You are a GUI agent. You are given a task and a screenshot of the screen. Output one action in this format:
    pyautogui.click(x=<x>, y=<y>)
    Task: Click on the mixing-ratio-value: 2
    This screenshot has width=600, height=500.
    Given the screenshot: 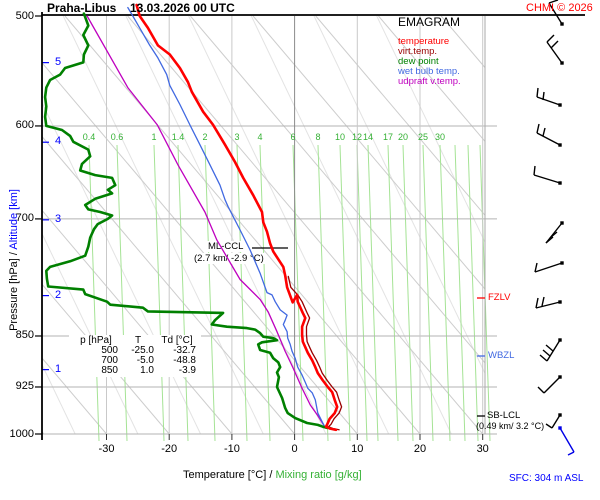 What is the action you would take?
    pyautogui.click(x=205, y=137)
    